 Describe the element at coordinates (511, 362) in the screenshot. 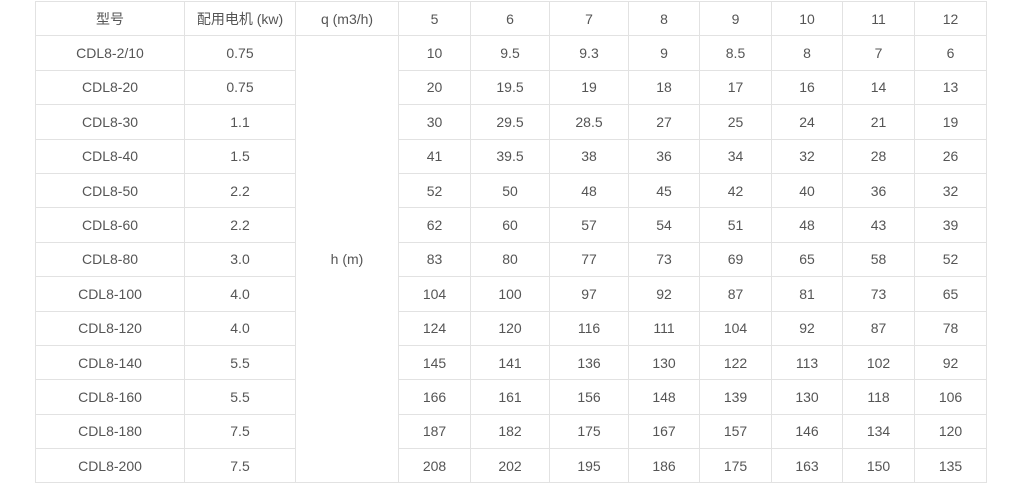

I see `table-row: CDL8-140 5.5 145 141 136 130 122 113 102 92` at that location.